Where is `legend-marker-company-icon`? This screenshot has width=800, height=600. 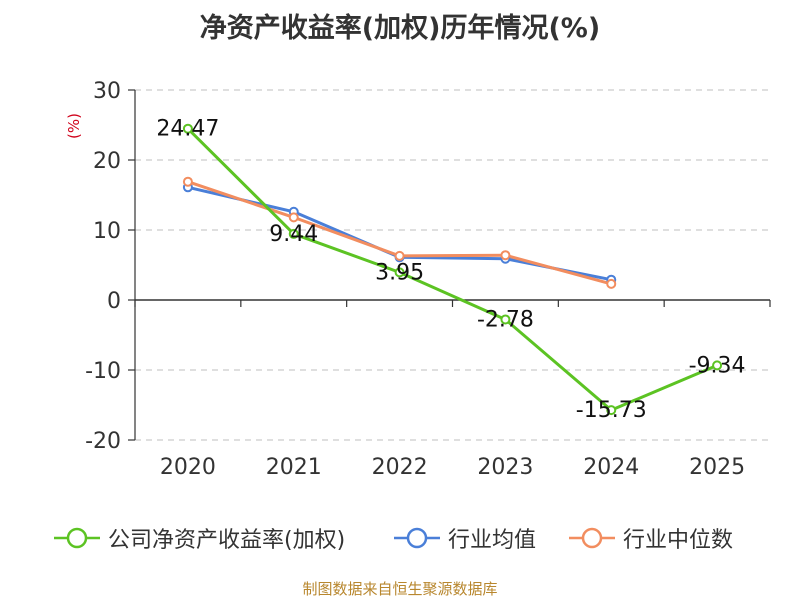
legend-marker-company-icon is located at coordinates (77, 538).